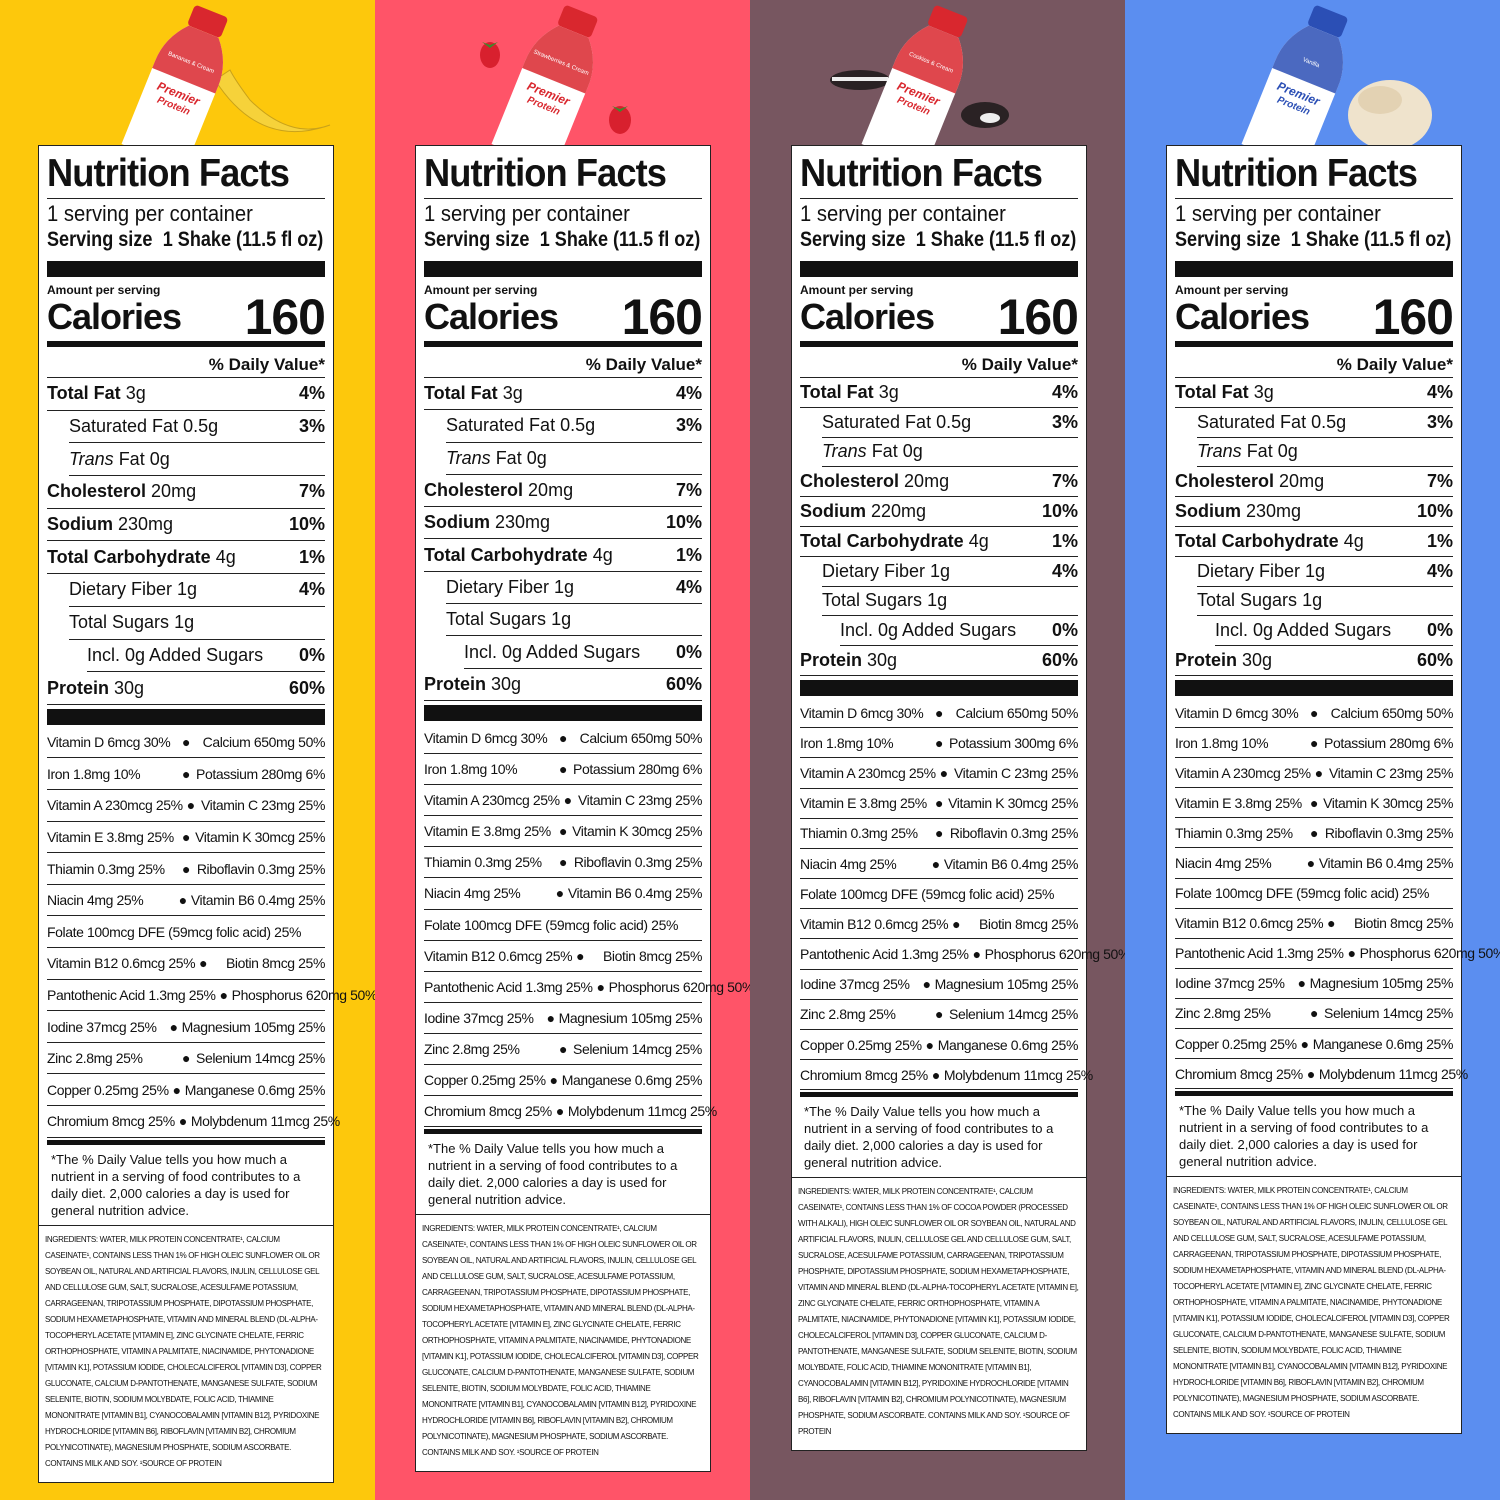  I want to click on vitamin-row: Folate 100mcg DFE (59mcg folic acid) 25%, so click(563, 925).